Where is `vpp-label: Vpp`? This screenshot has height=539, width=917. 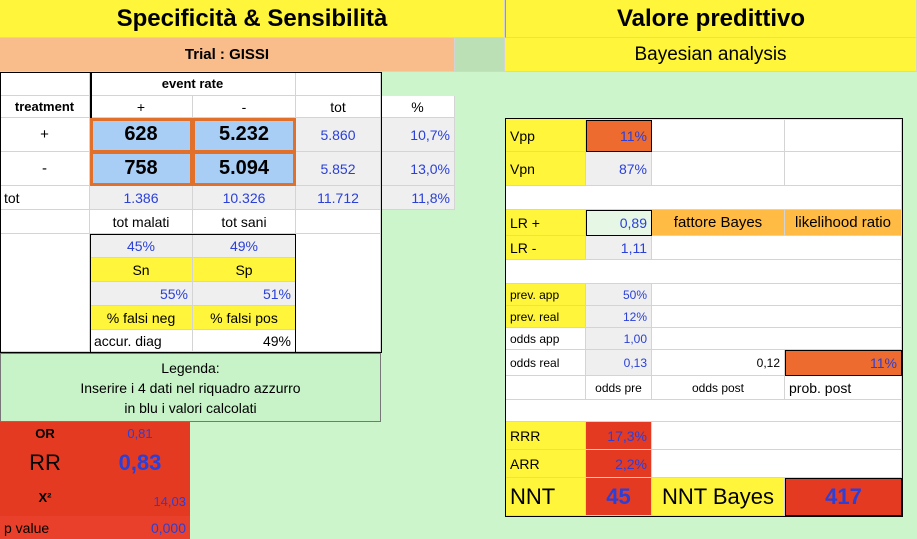
vpp-label: Vpp is located at coordinates (546, 136).